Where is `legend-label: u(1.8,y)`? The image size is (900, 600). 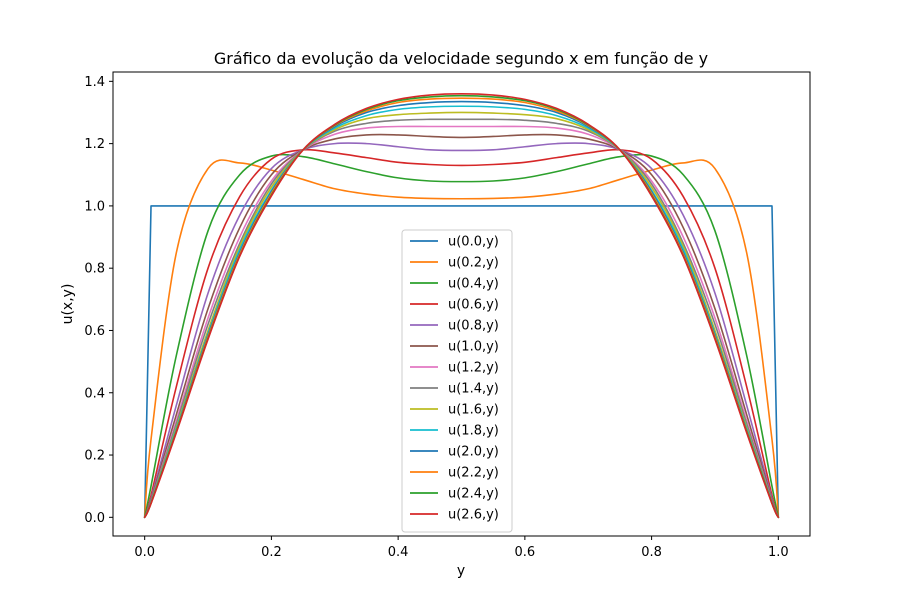
legend-label: u(1.8,y) is located at coordinates (473, 431).